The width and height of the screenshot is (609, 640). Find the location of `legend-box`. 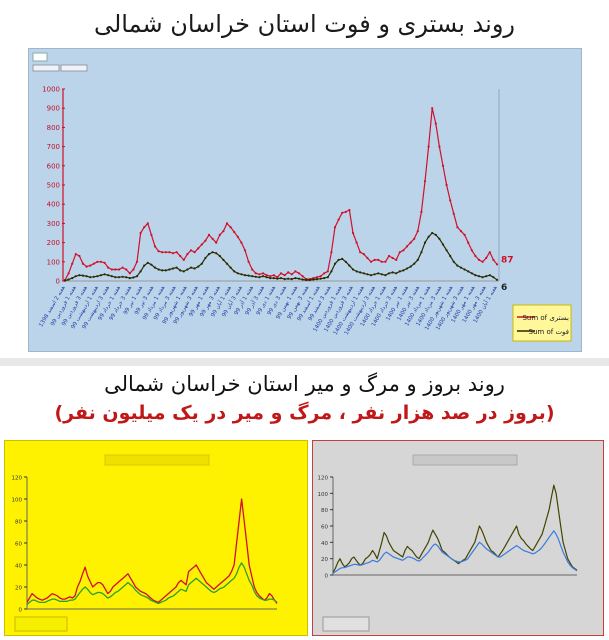

legend-box is located at coordinates (41, 624).